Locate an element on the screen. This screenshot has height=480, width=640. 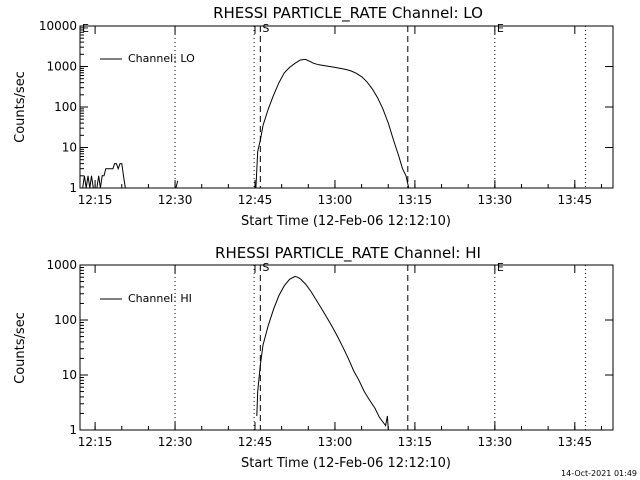
lo-x-tick-label-5: 13:30 is located at coordinates (495, 200).